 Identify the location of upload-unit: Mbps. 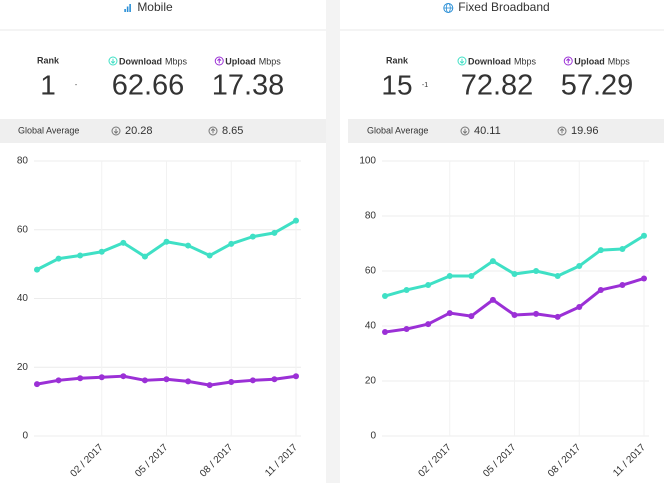
(270, 61).